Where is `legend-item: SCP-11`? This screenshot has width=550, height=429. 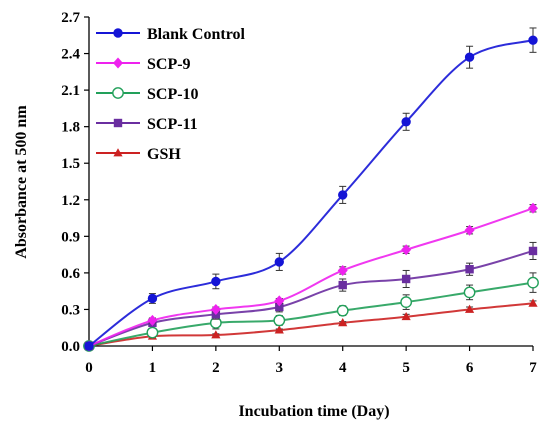
legend-item: SCP-11 is located at coordinates (147, 124).